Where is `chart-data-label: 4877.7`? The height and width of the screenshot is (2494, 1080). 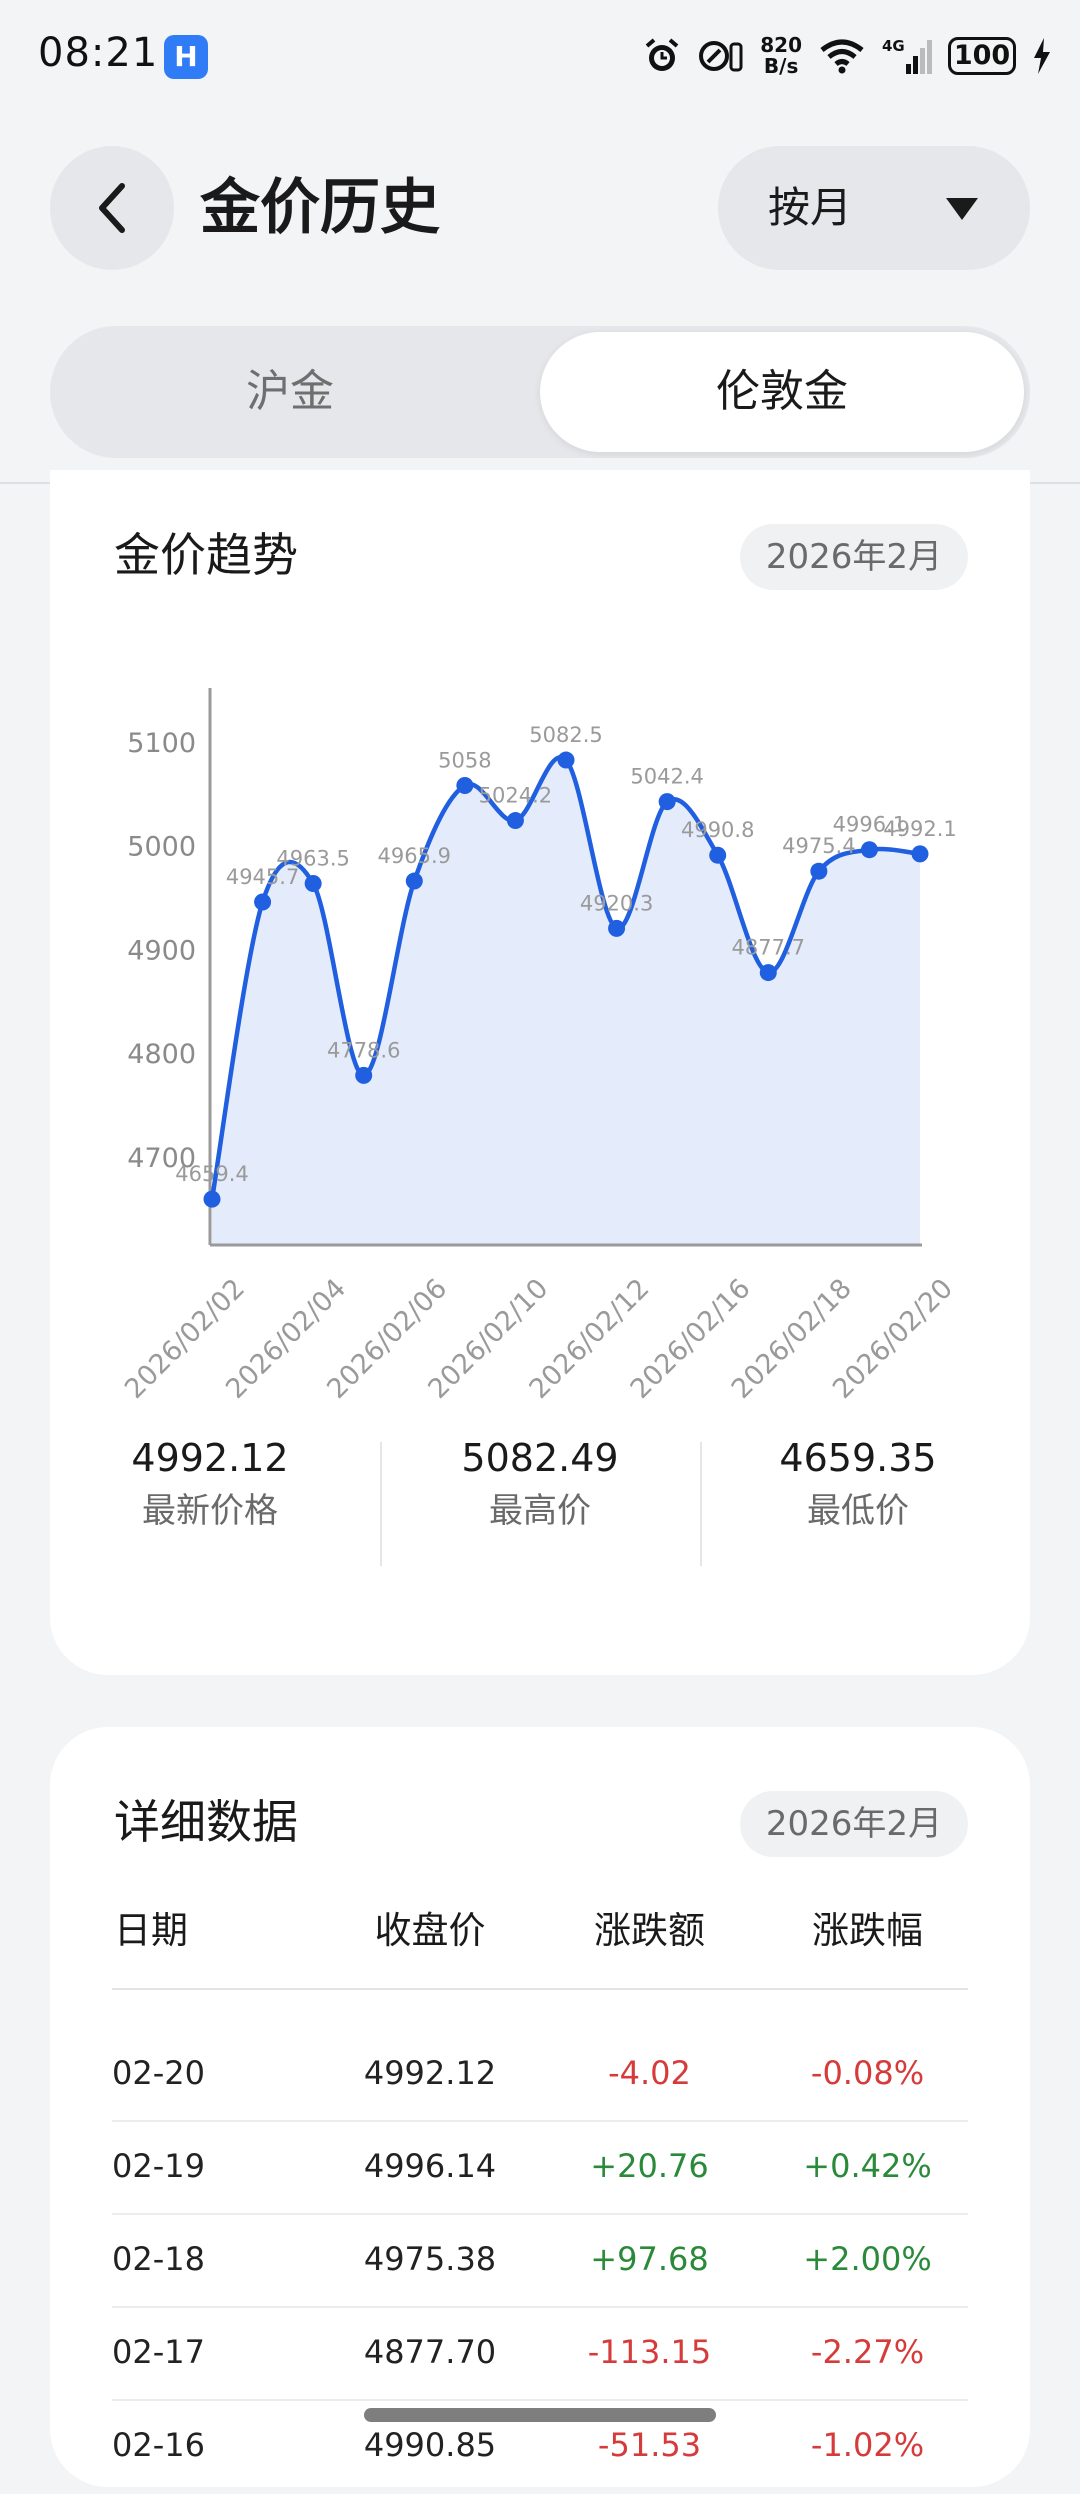
chart-data-label: 4877.7 is located at coordinates (768, 948).